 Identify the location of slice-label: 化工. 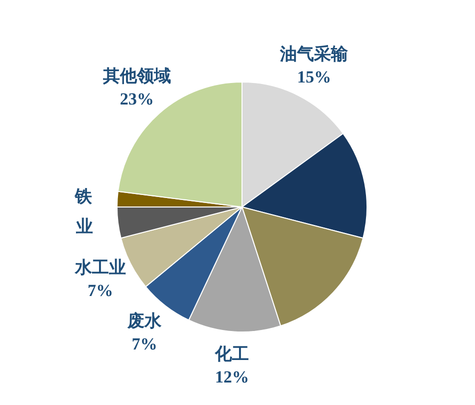
(232, 354).